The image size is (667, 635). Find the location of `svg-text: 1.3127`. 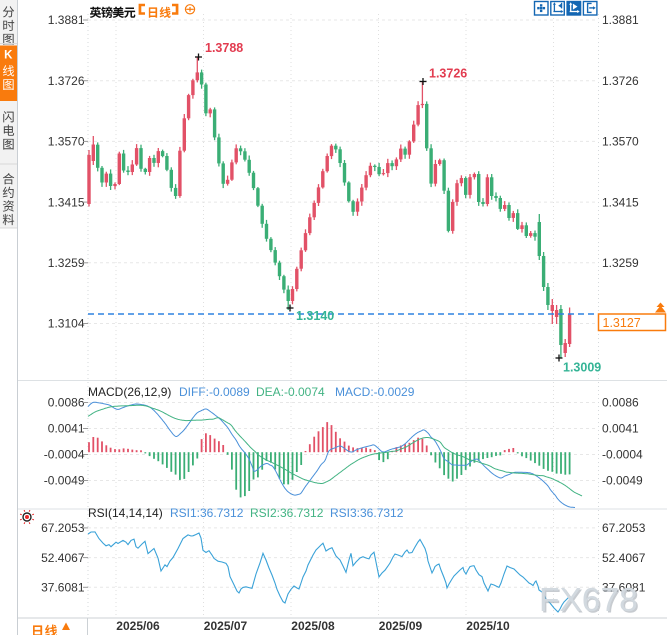

svg-text: 1.3127 is located at coordinates (622, 323).